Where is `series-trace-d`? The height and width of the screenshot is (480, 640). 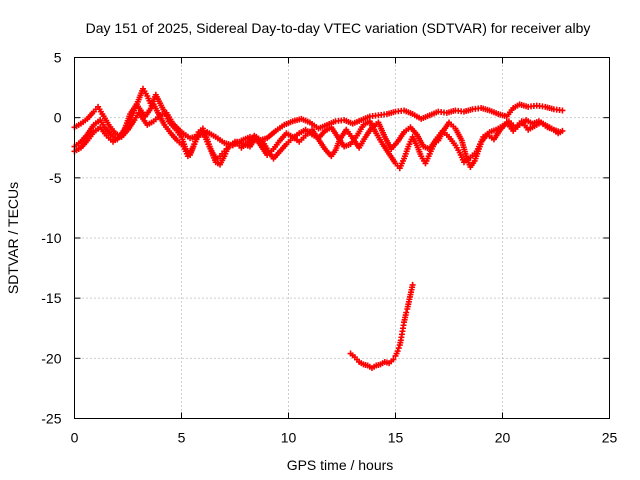
series-trace-d is located at coordinates (381, 326).